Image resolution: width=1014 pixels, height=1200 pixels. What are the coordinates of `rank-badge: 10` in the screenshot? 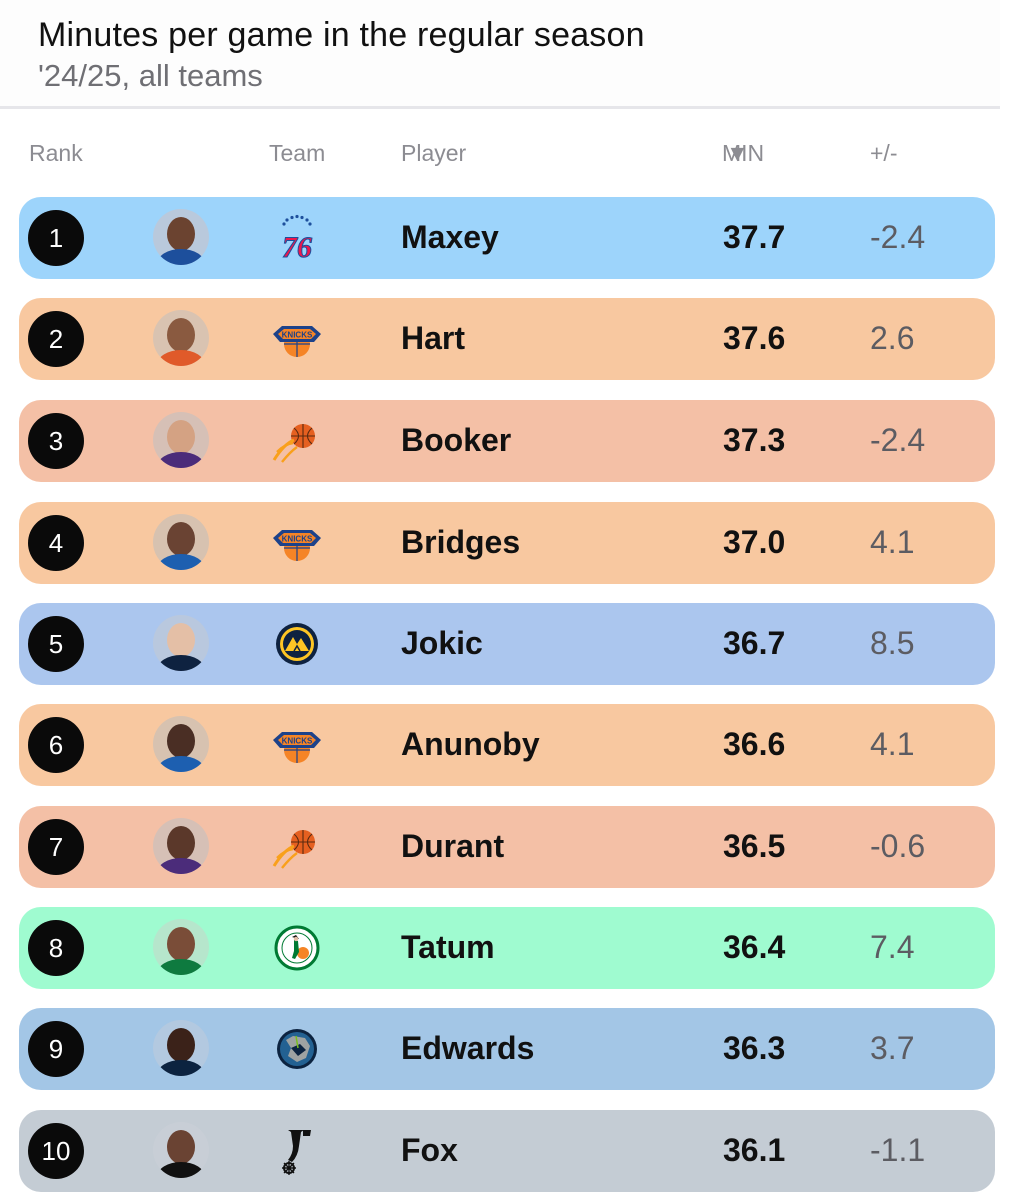 It's located at (56, 1151).